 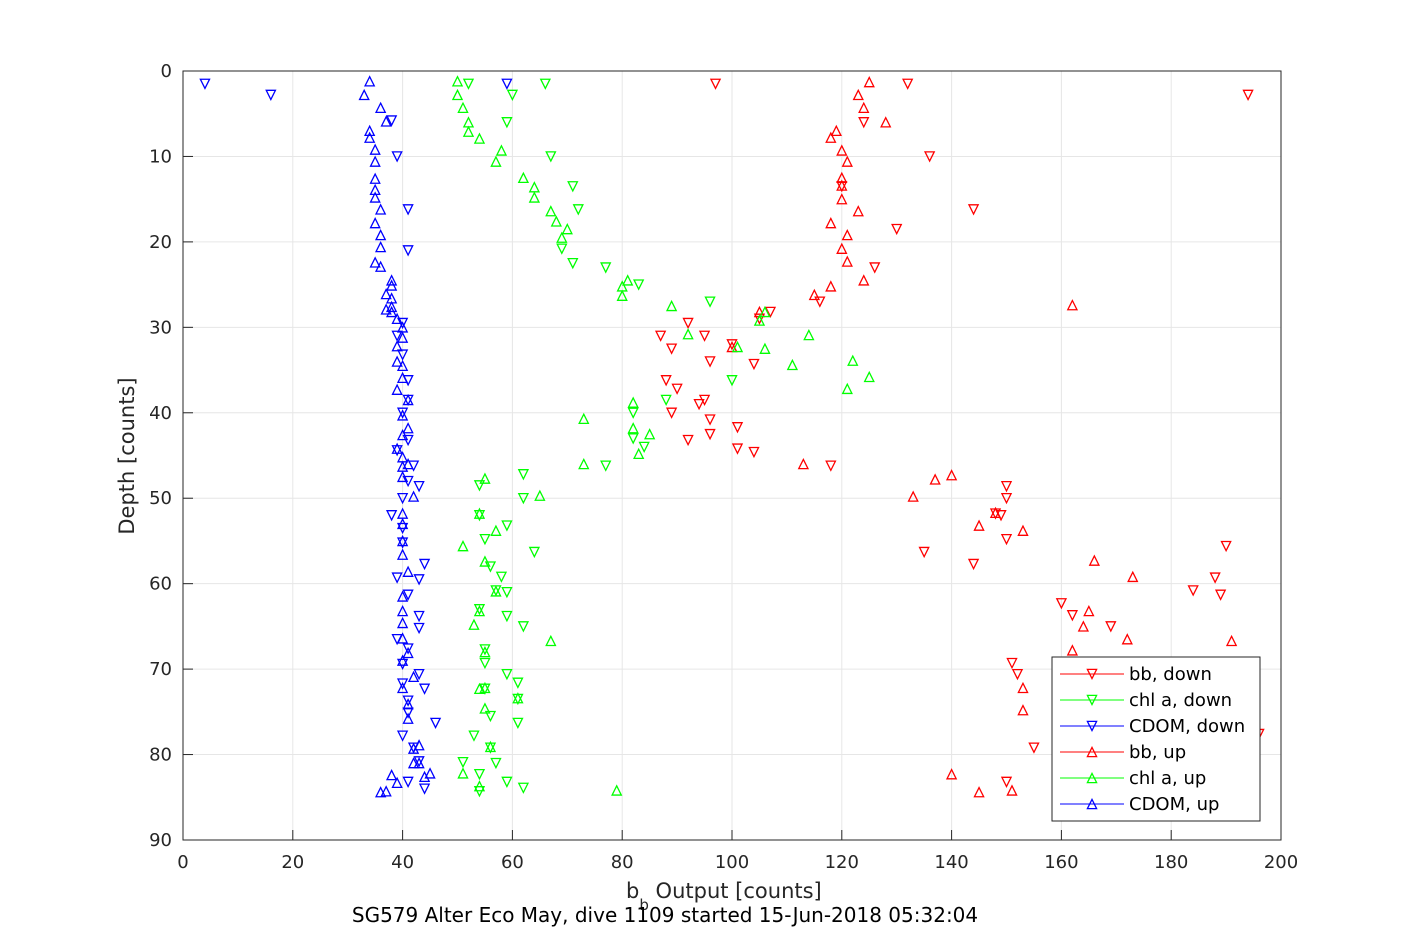 What do you see at coordinates (1092, 674) in the screenshot?
I see `legend-marker` at bounding box center [1092, 674].